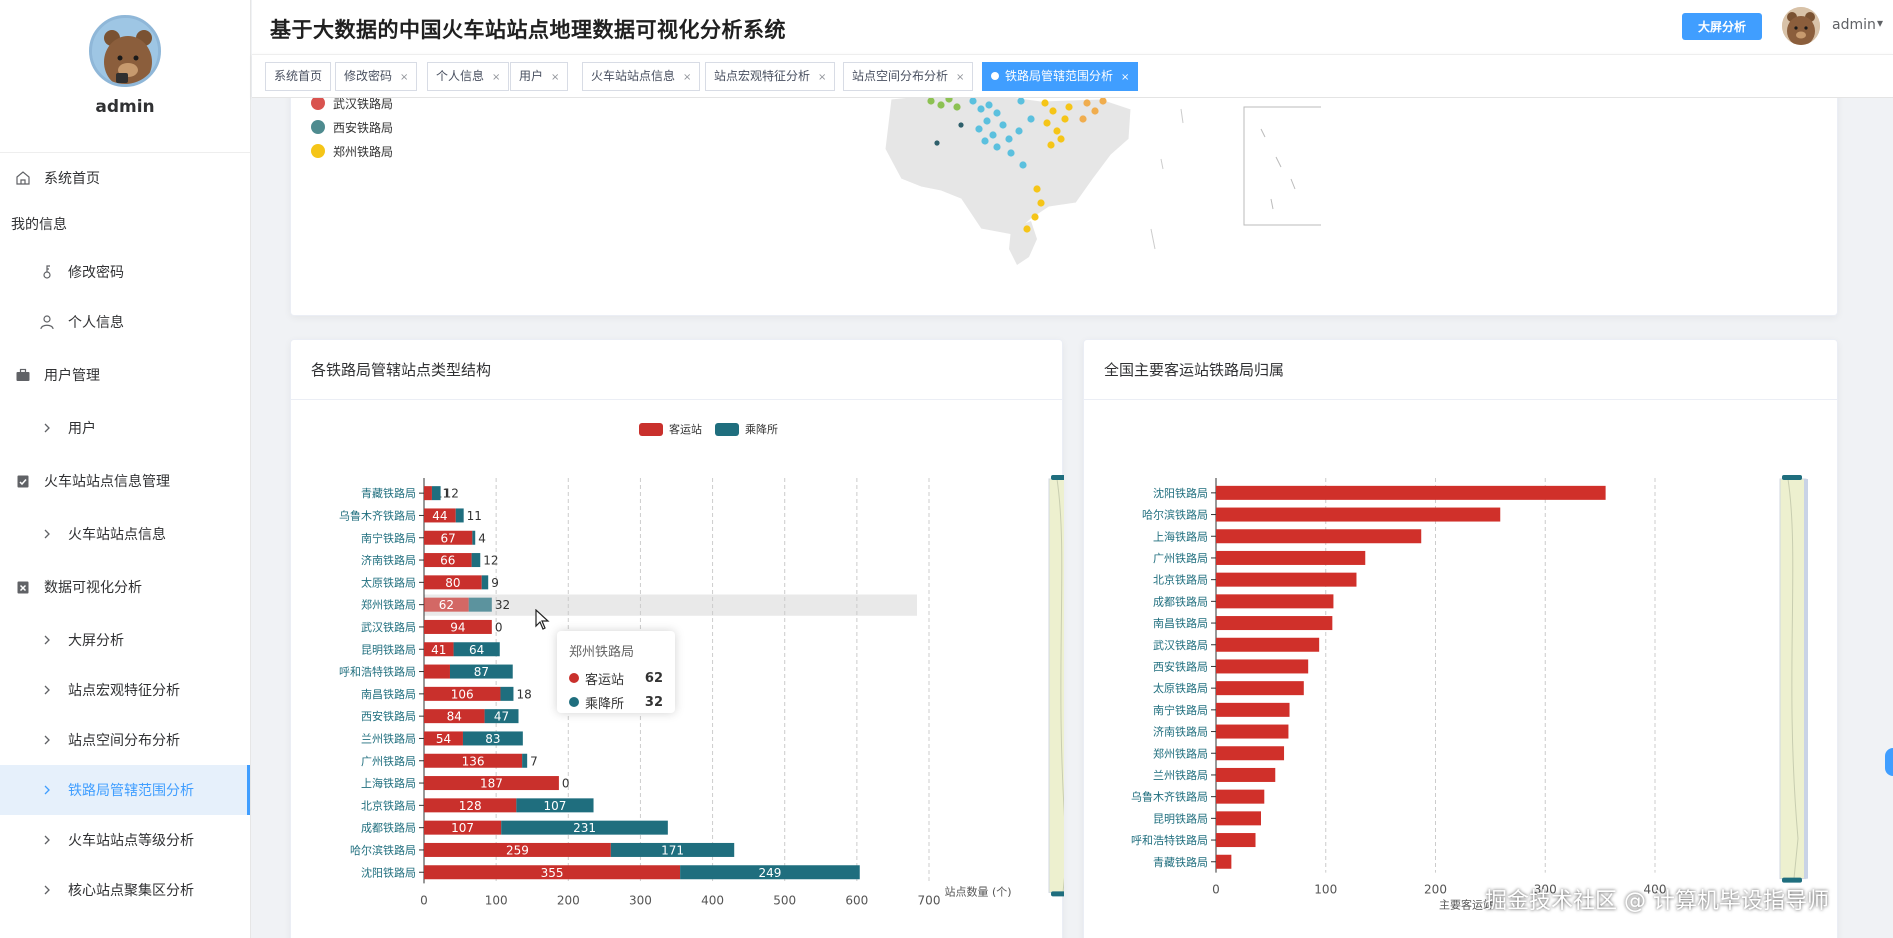 The image size is (1893, 938). What do you see at coordinates (376, 76) in the screenshot?
I see `tab-1: 修改密码 ×` at bounding box center [376, 76].